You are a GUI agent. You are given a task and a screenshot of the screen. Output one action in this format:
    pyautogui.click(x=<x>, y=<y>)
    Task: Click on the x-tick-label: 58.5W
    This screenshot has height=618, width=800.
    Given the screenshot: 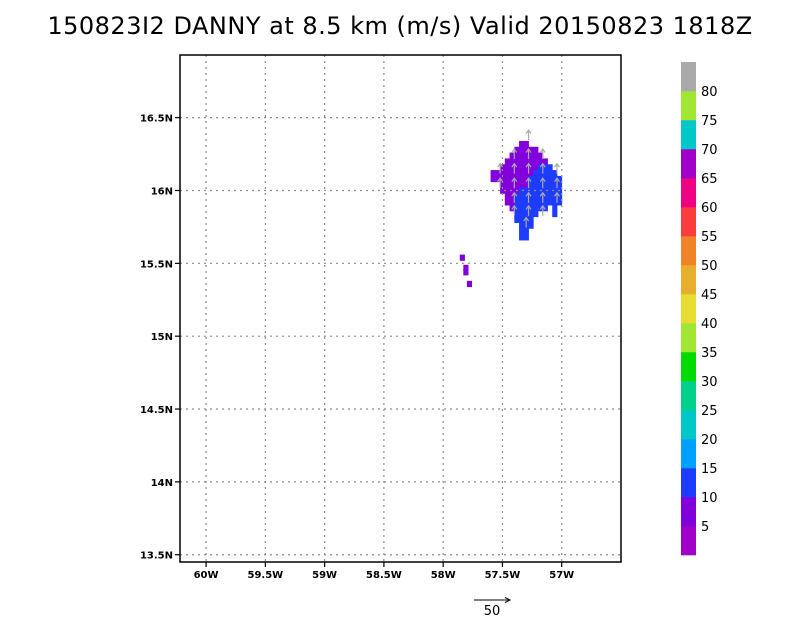 What is the action you would take?
    pyautogui.click(x=384, y=575)
    